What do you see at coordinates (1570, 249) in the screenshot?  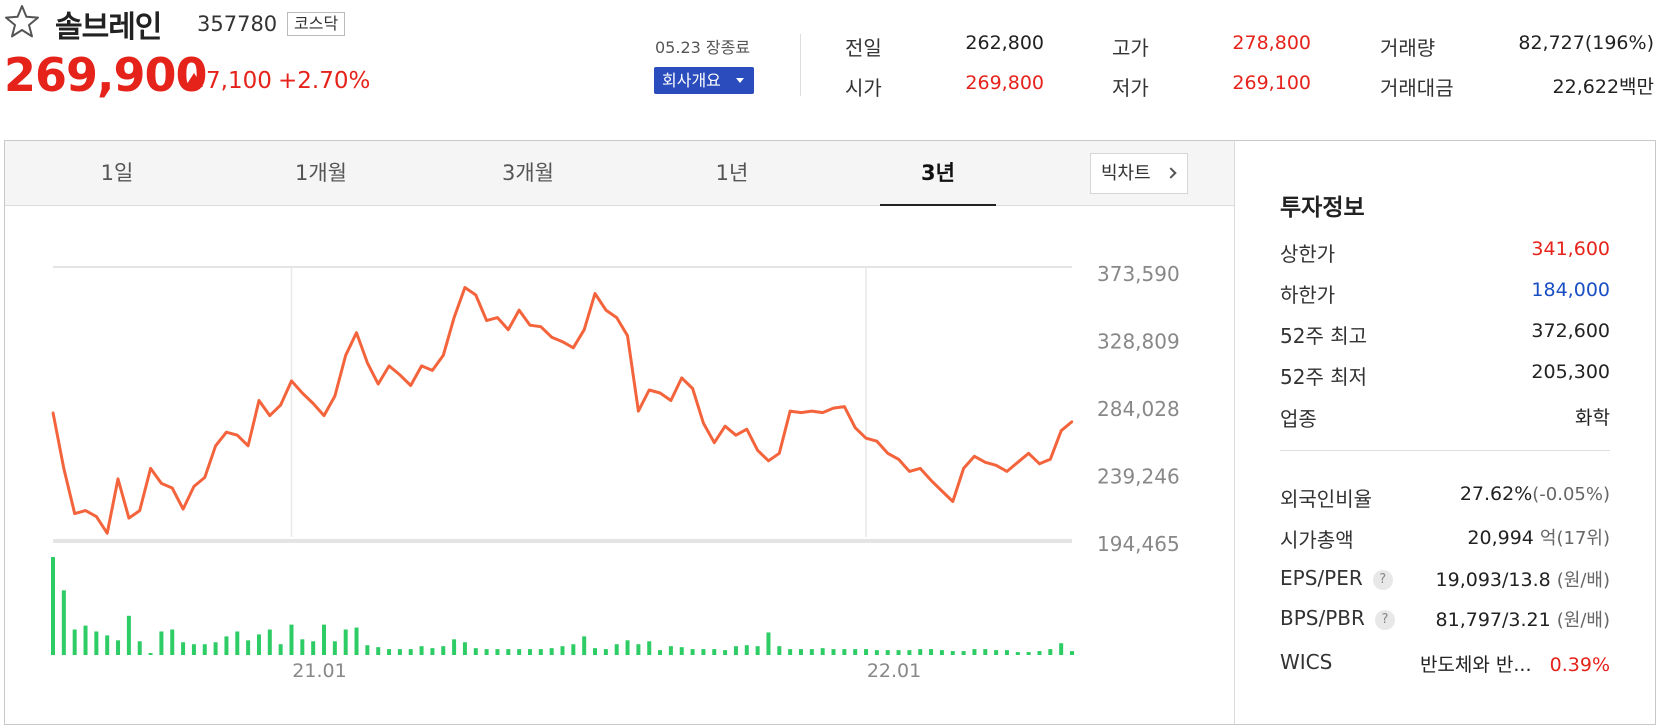 I see `upper-limit-value: 341,600` at bounding box center [1570, 249].